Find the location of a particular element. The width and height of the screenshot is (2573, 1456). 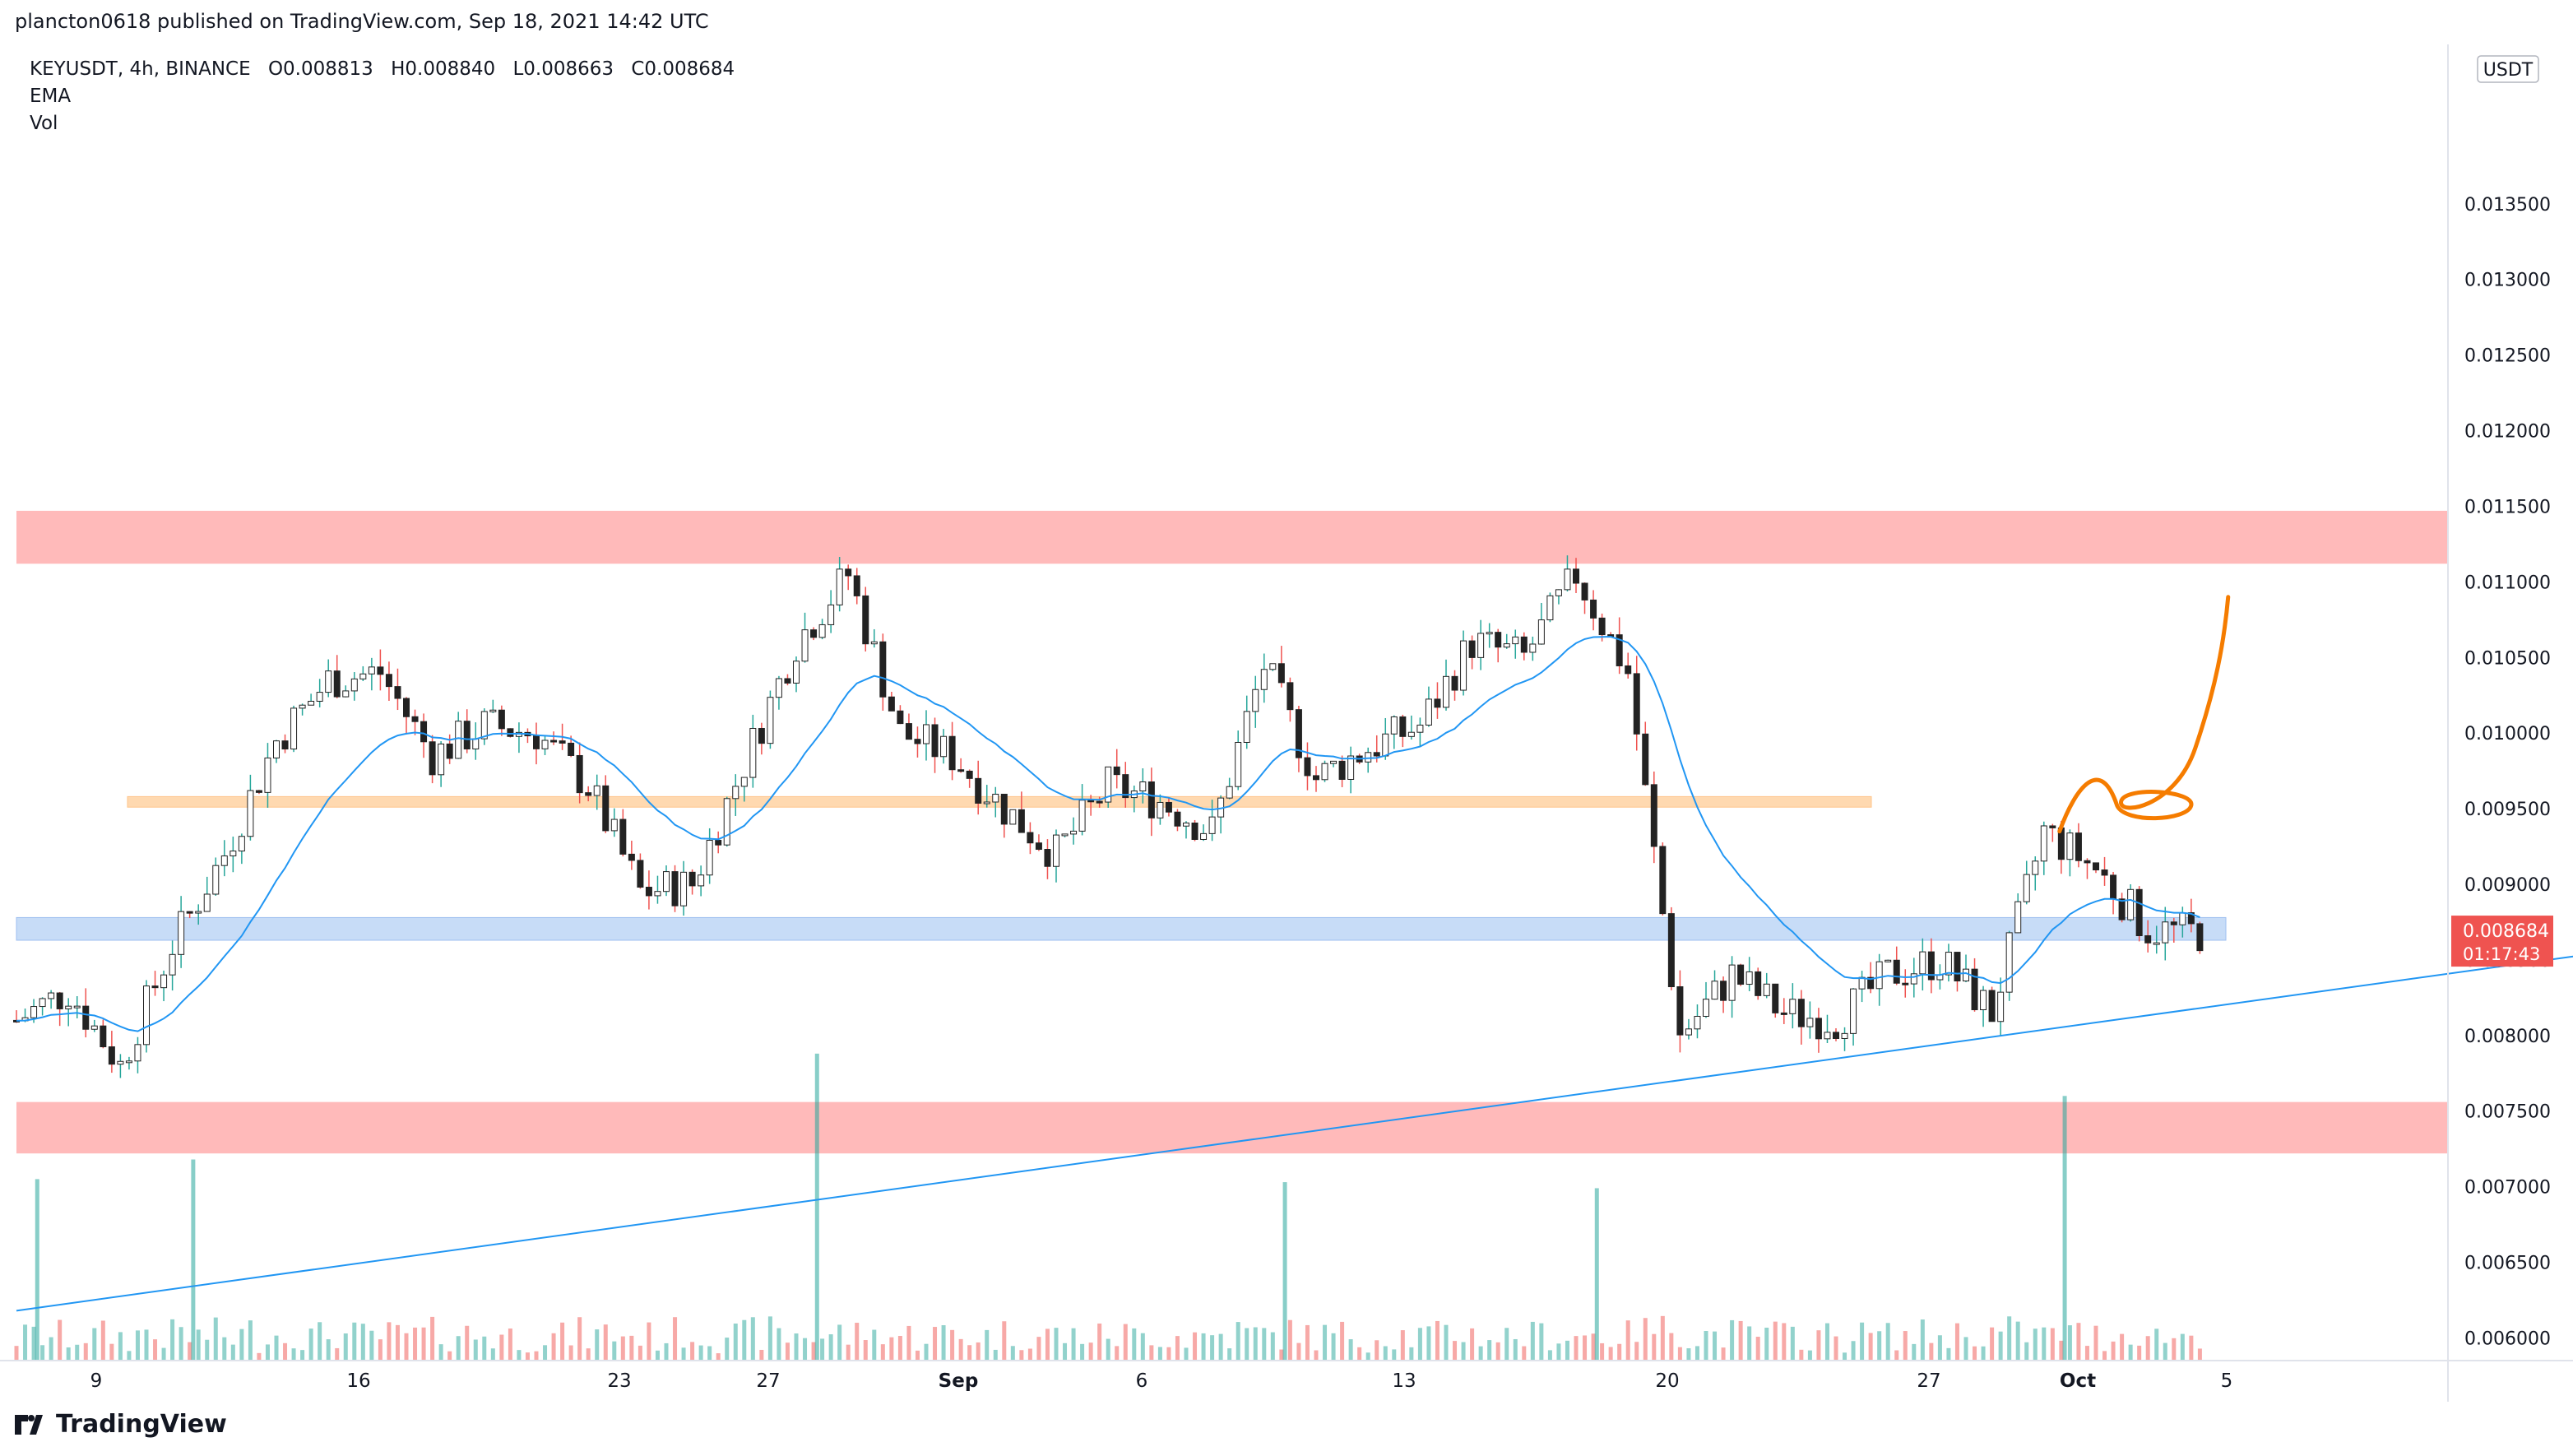

price-tick-label: 0.013000 is located at coordinates (2508, 281).